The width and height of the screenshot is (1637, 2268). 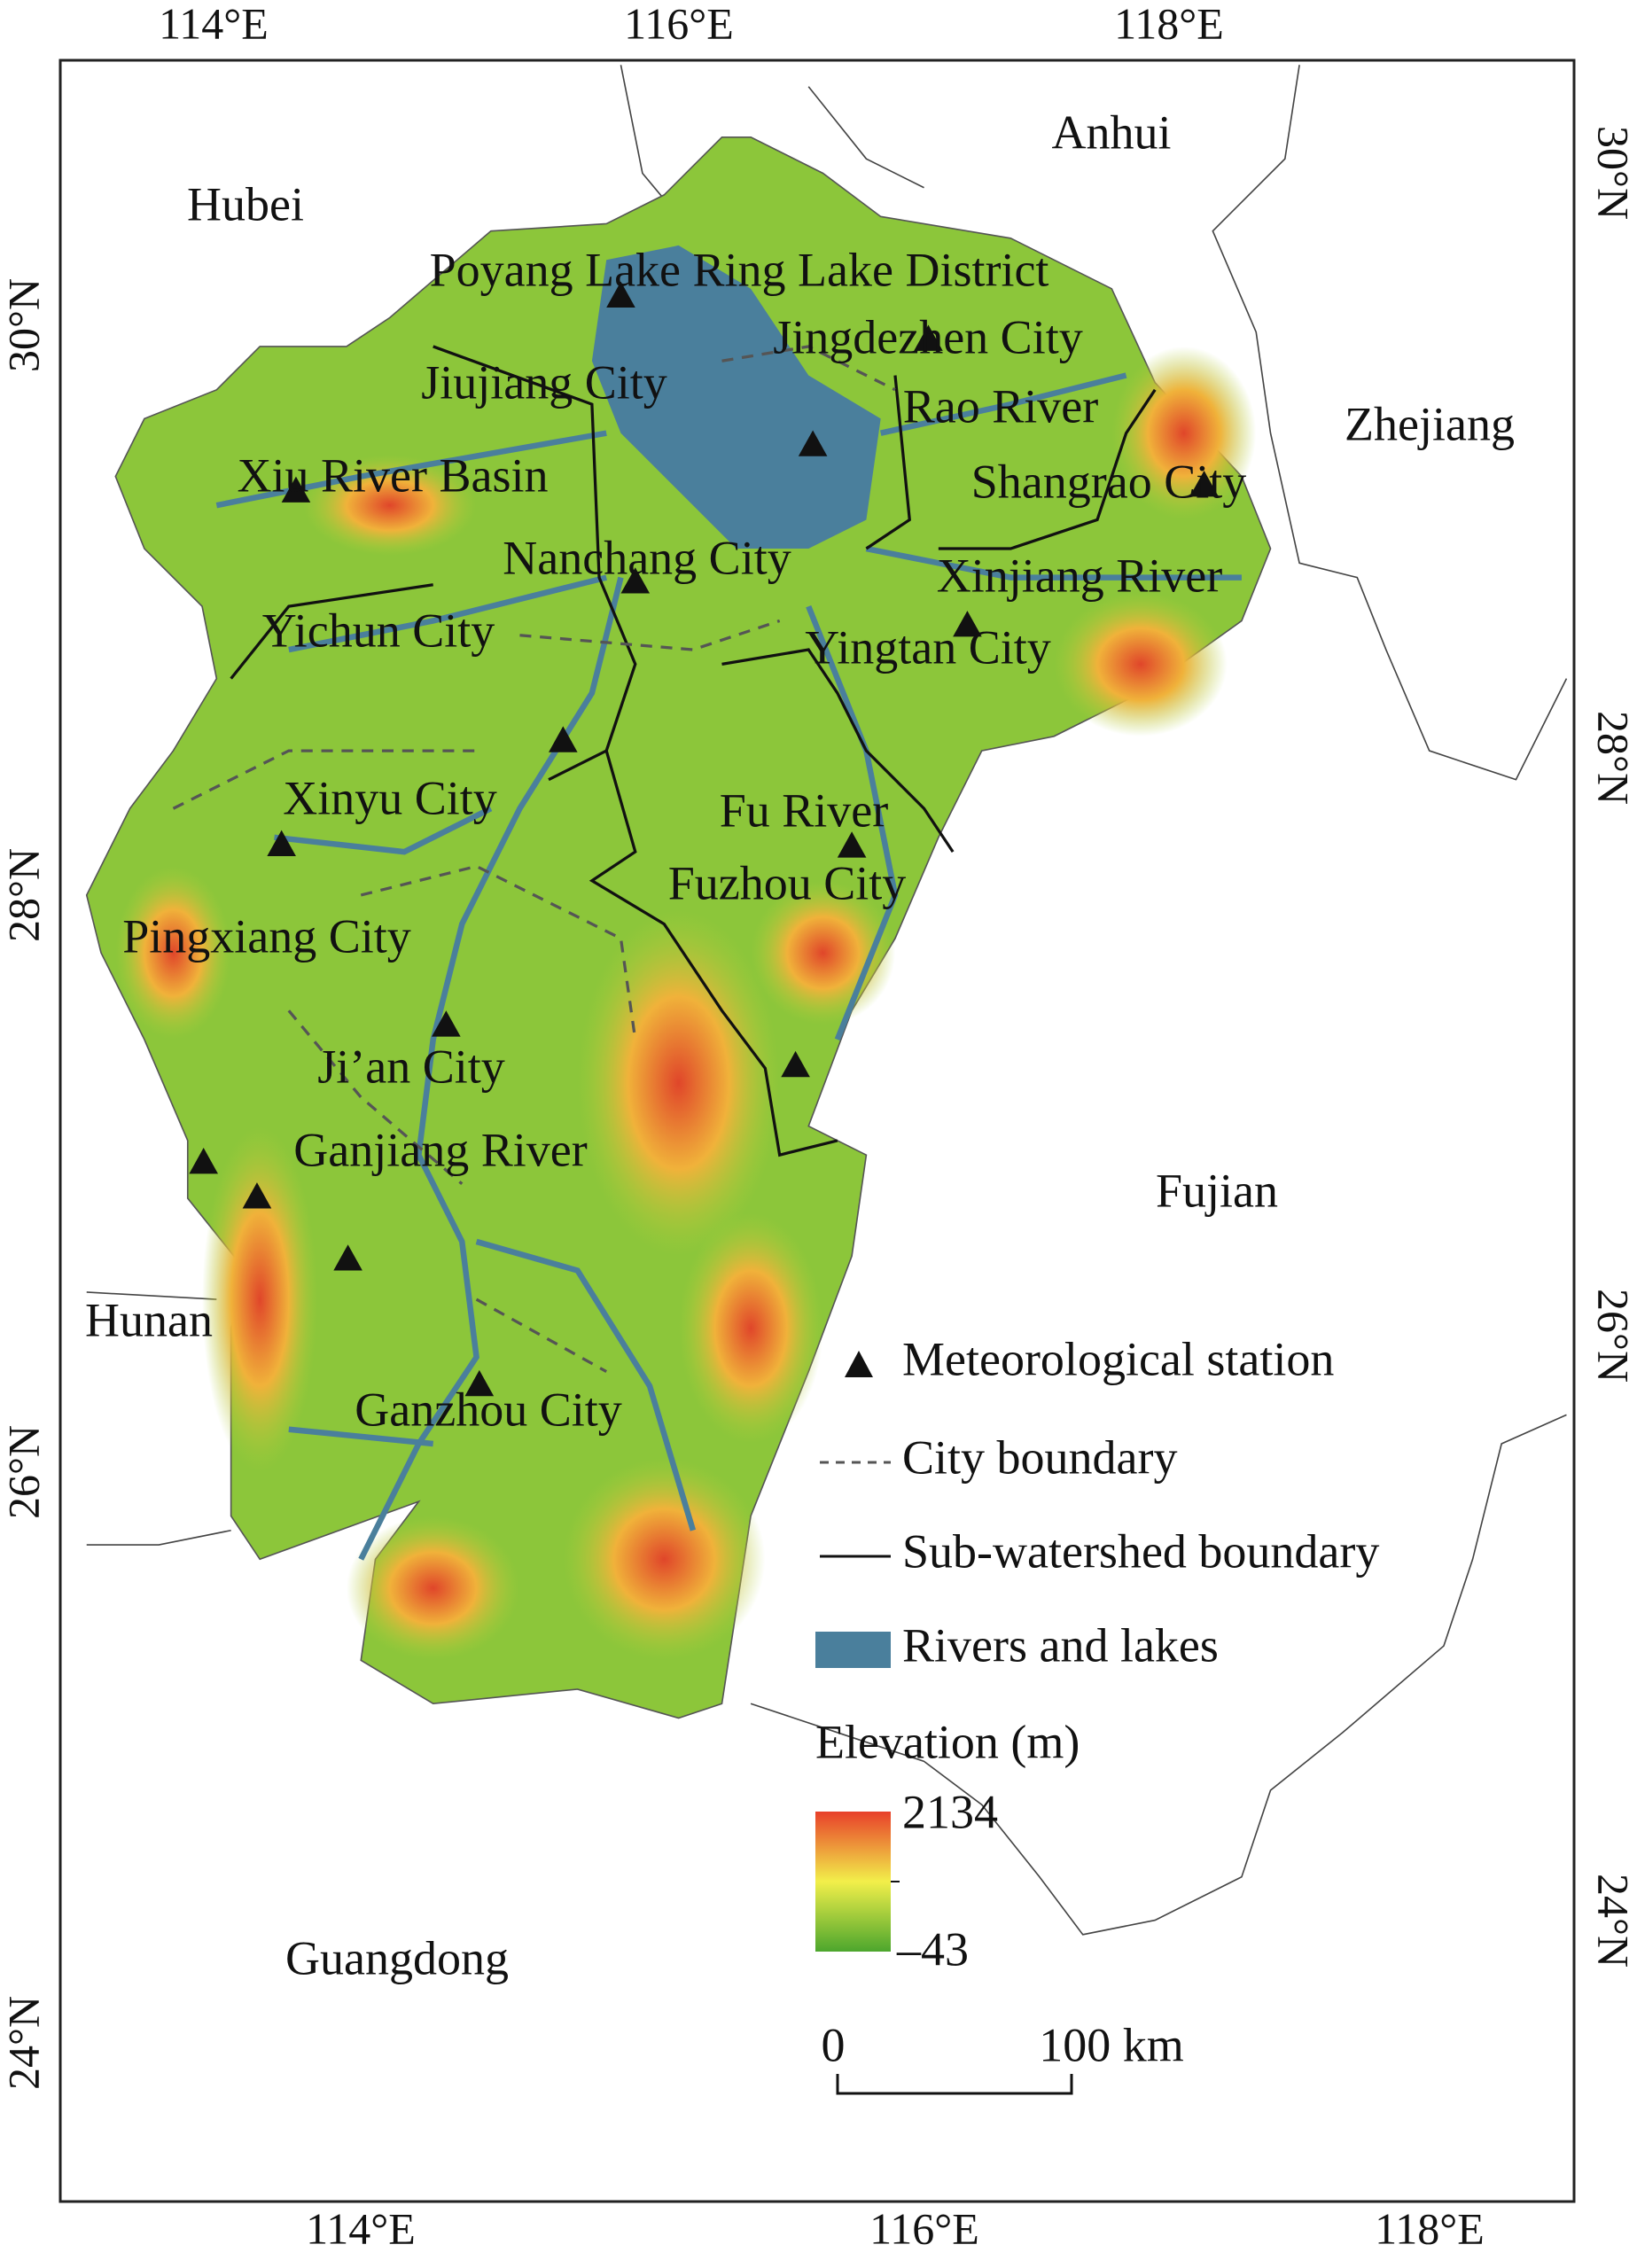 What do you see at coordinates (1140, 1551) in the screenshot?
I see `legend-label: Sub-watershed boundary` at bounding box center [1140, 1551].